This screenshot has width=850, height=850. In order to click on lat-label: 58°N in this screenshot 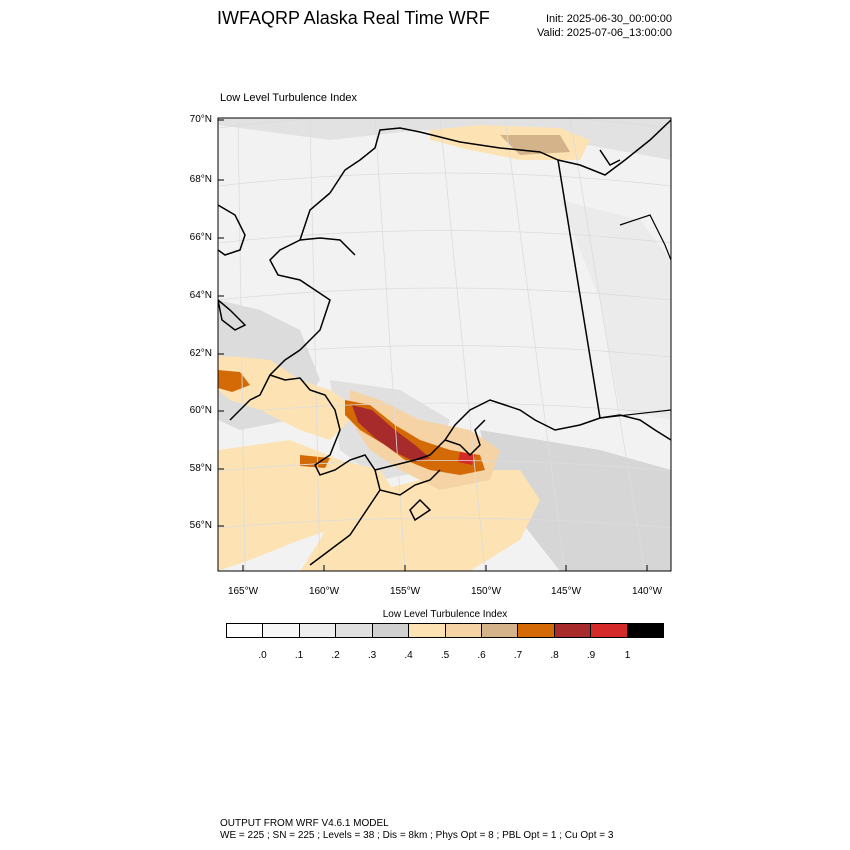, I will do `click(200, 468)`.